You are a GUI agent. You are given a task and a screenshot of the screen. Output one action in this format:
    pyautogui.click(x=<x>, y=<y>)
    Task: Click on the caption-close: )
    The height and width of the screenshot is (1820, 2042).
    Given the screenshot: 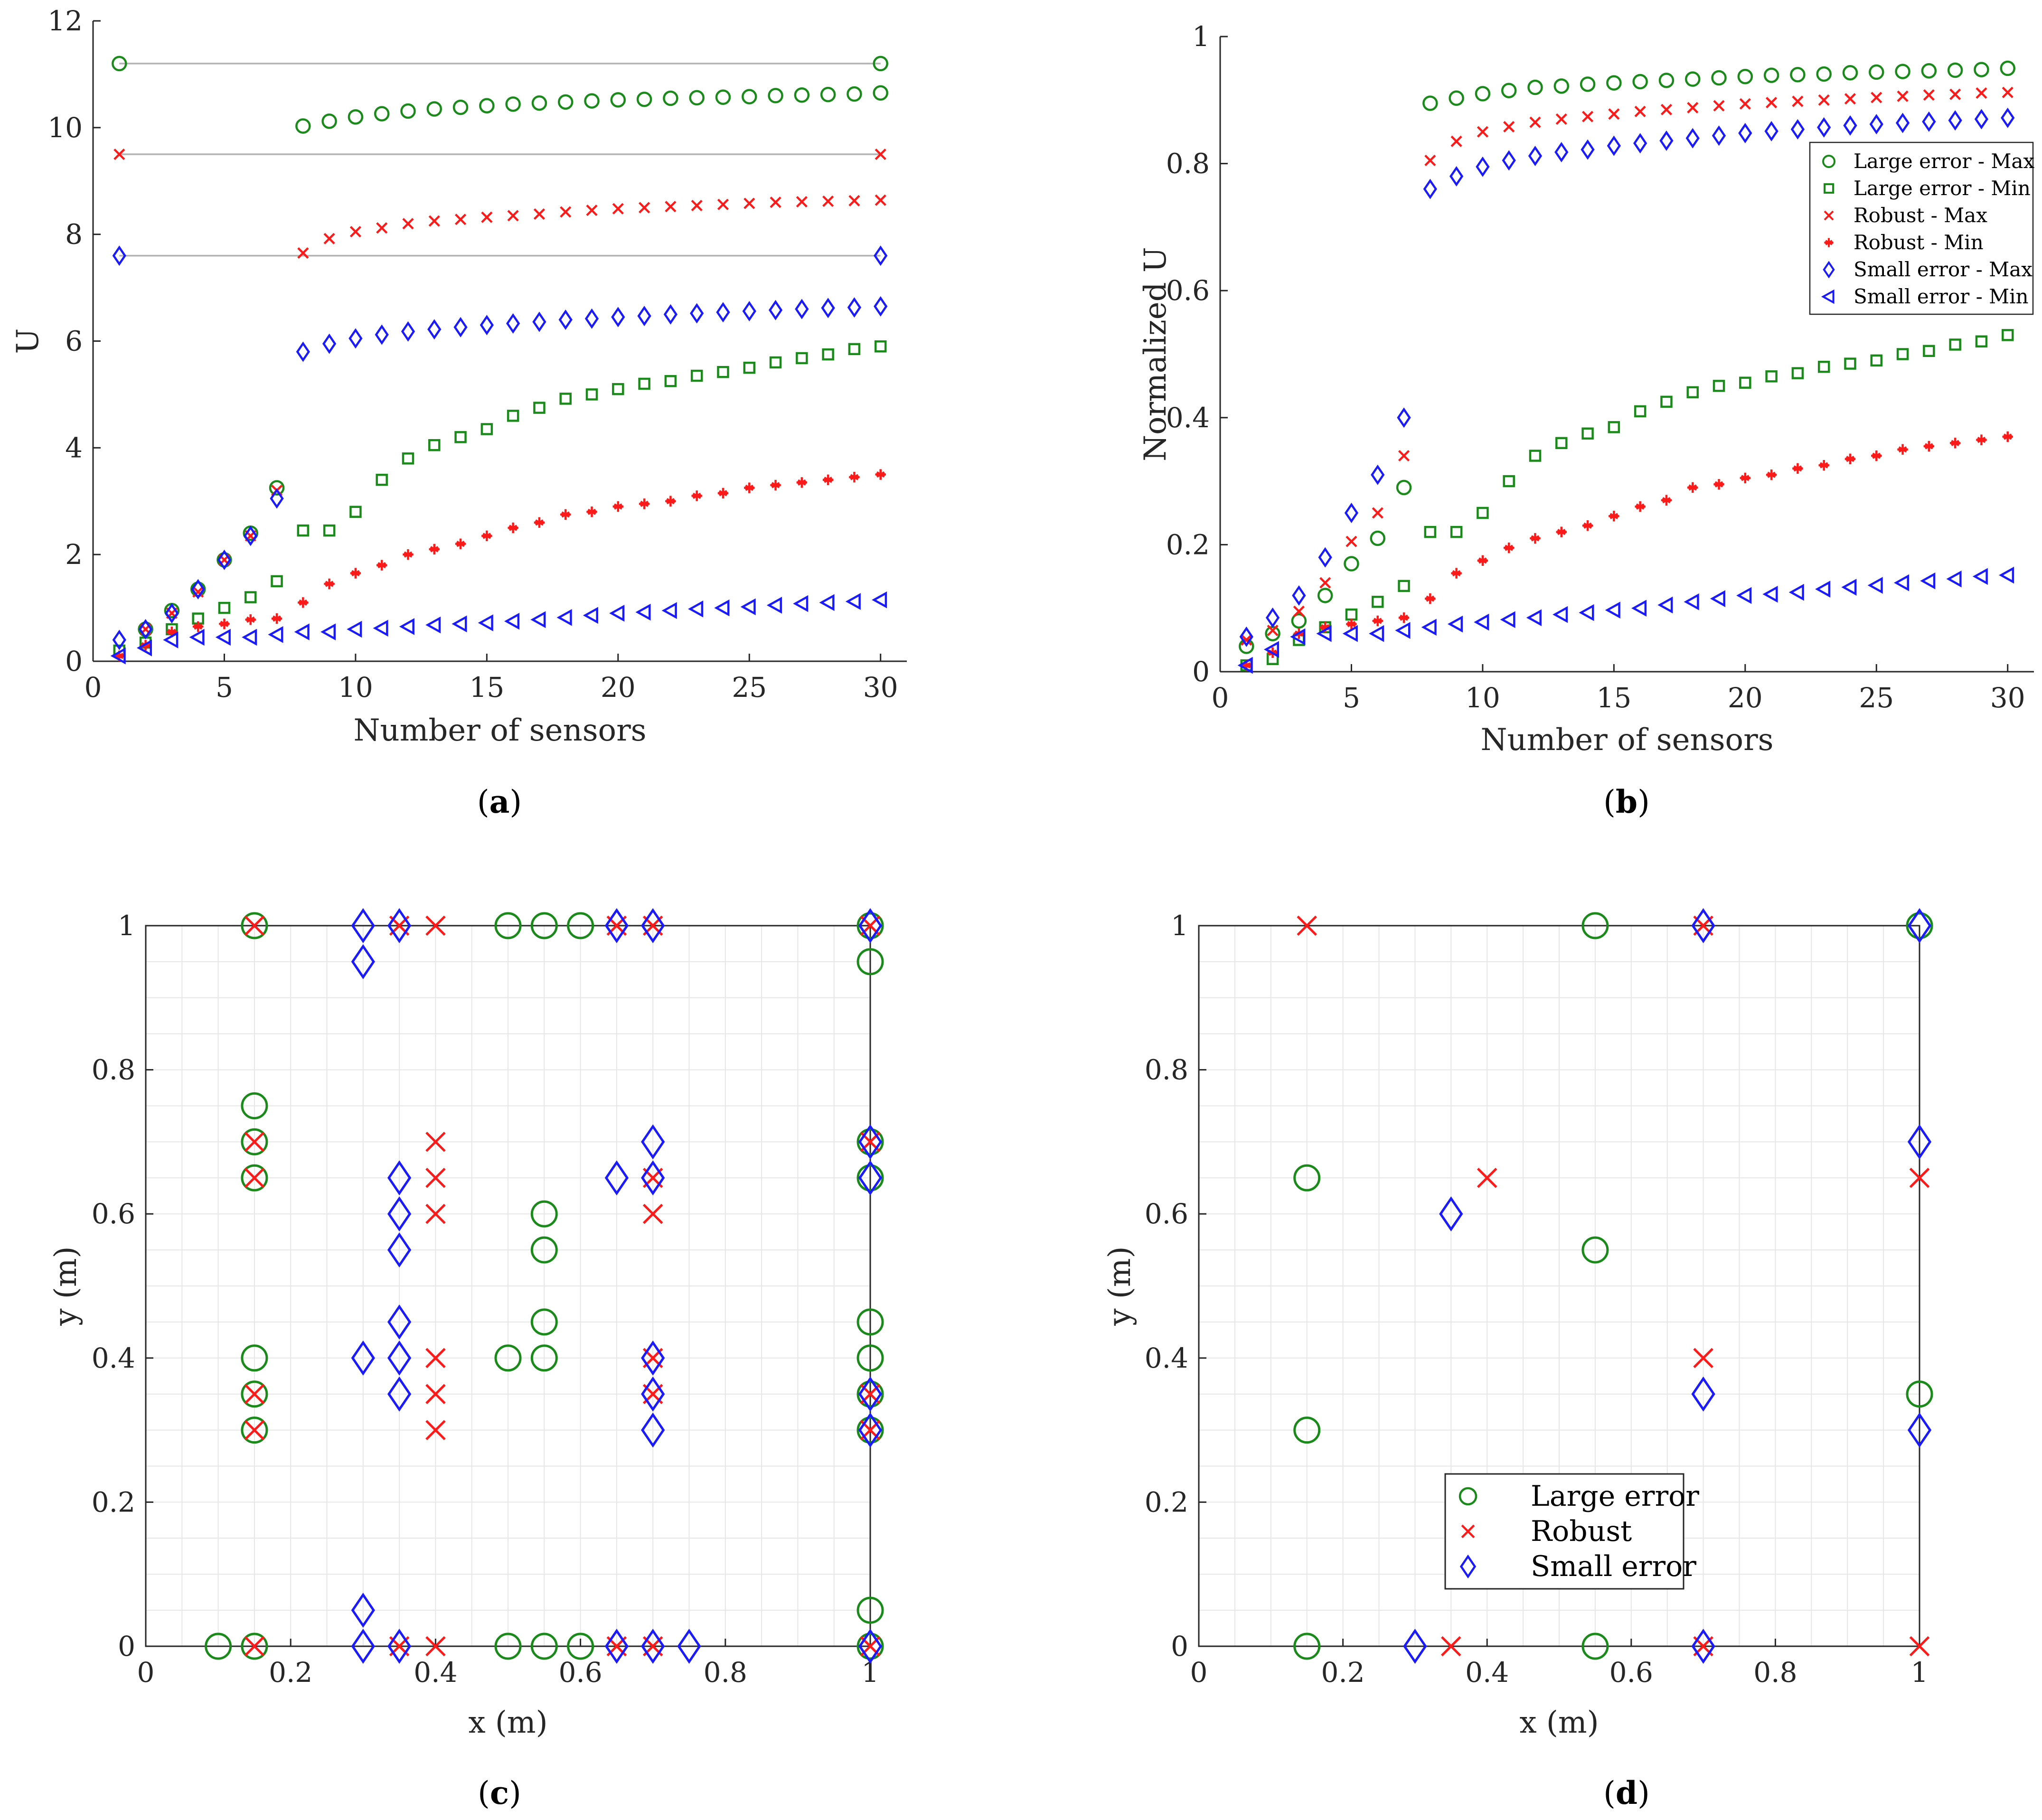 What is the action you would take?
    pyautogui.click(x=516, y=802)
    